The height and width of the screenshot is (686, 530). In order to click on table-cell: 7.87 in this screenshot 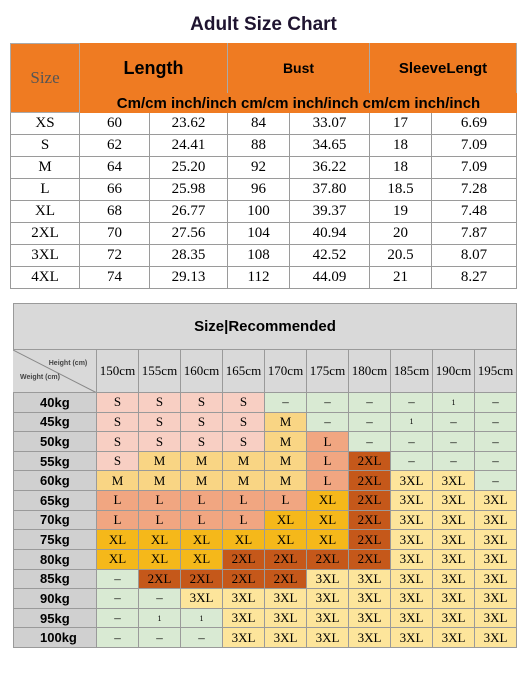, I will do `click(474, 234)`.